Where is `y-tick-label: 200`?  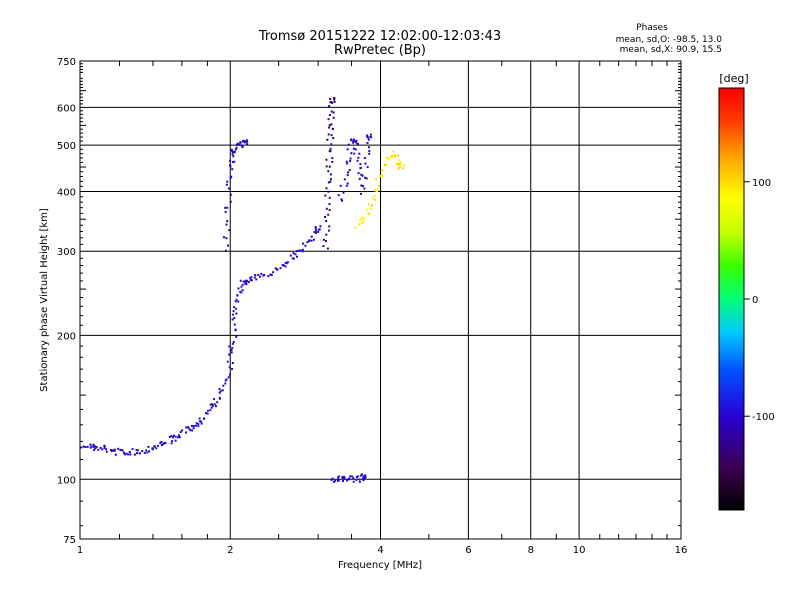 y-tick-label: 200 is located at coordinates (66, 336).